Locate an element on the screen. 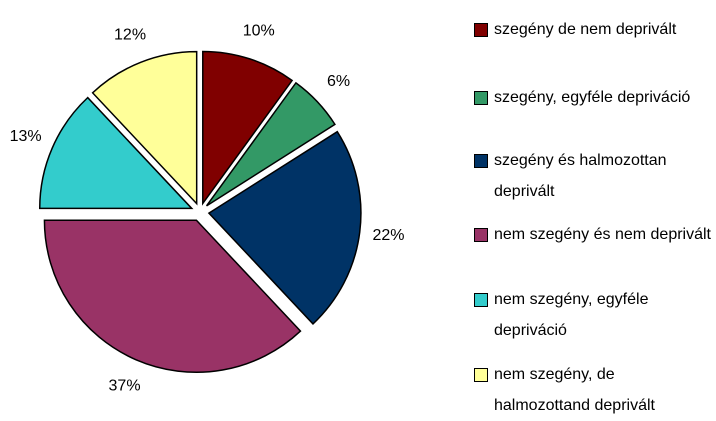  data-label: 13% is located at coordinates (26, 136).